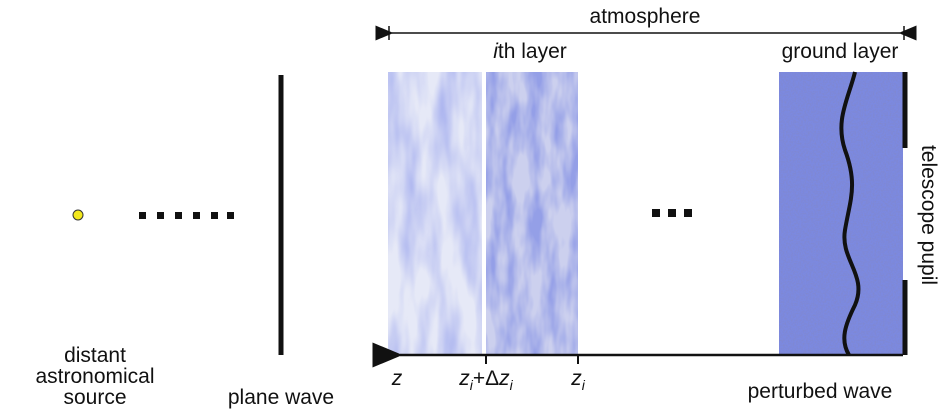 This screenshot has height=416, width=940. Describe the element at coordinates (672, 213) in the screenshot. I see `ellipsis` at that location.